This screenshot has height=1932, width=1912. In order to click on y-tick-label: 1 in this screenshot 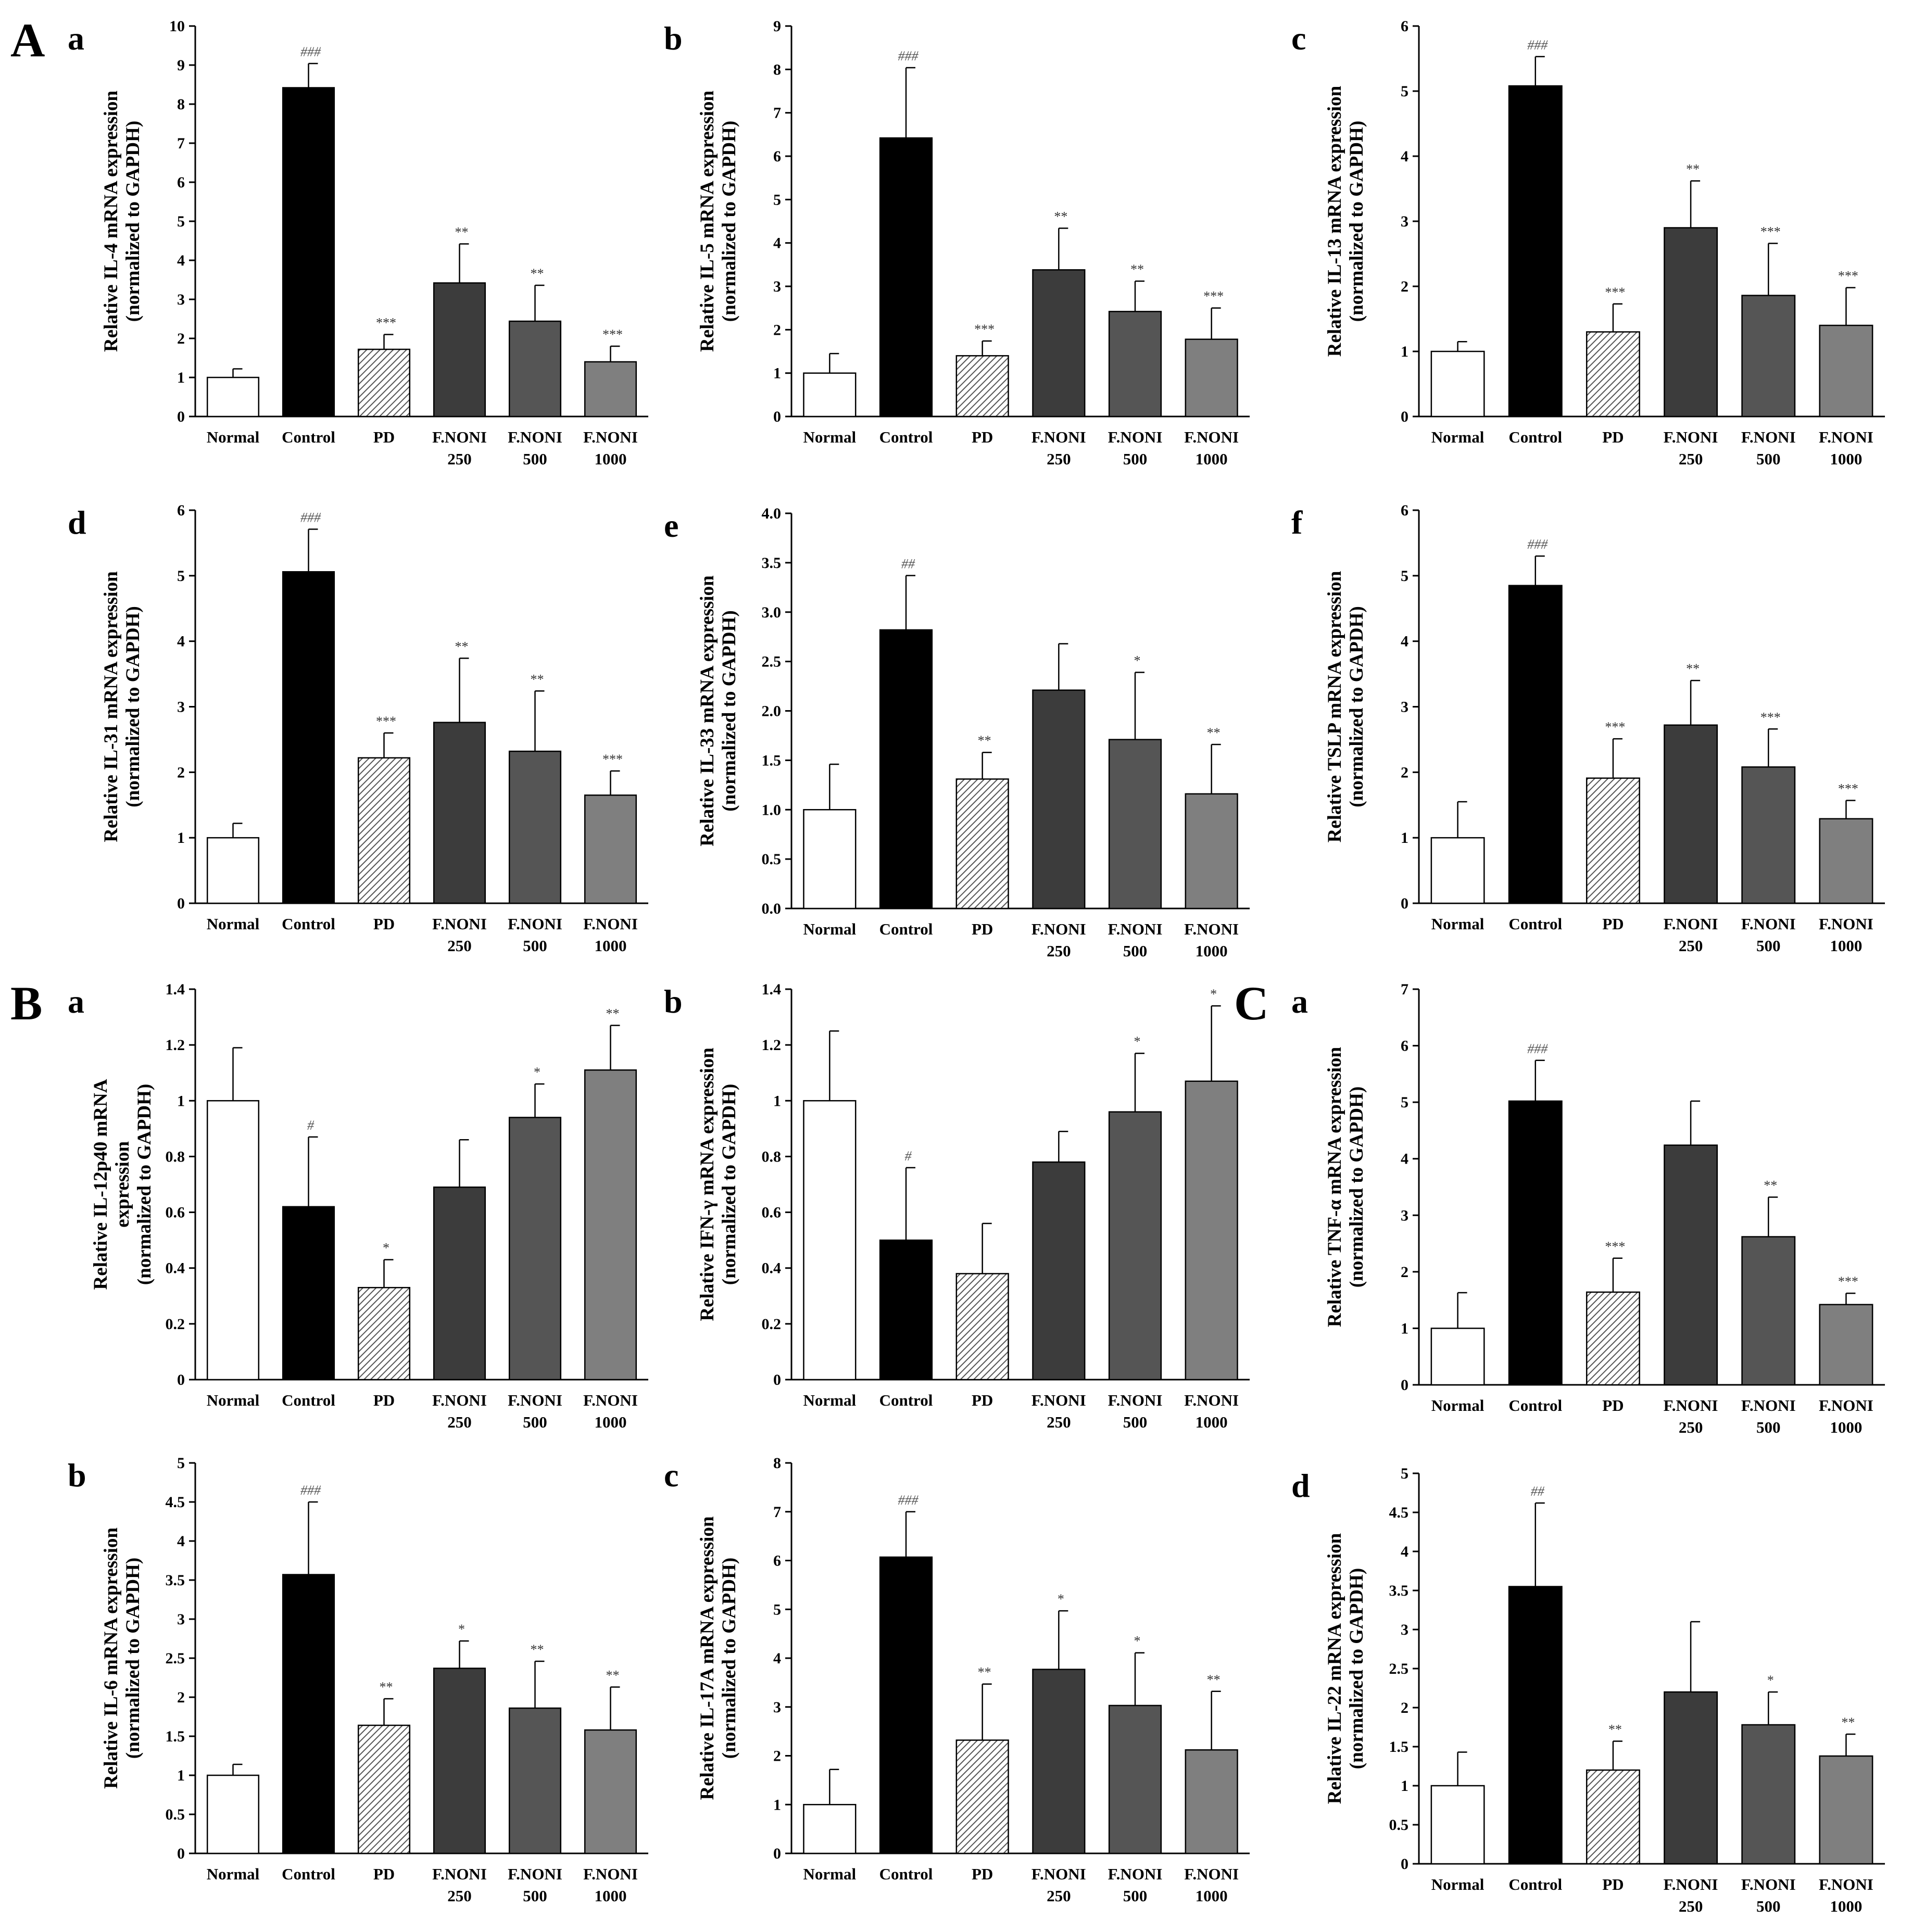, I will do `click(181, 377)`.